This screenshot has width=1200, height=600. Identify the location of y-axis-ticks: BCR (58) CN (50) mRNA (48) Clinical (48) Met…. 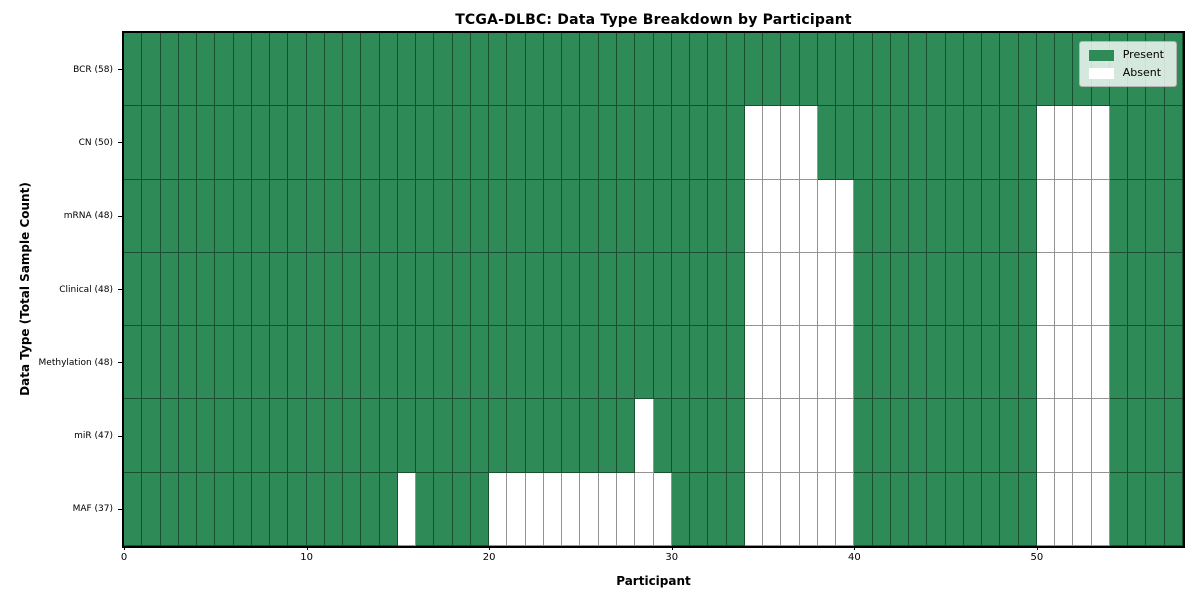
(61, 289).